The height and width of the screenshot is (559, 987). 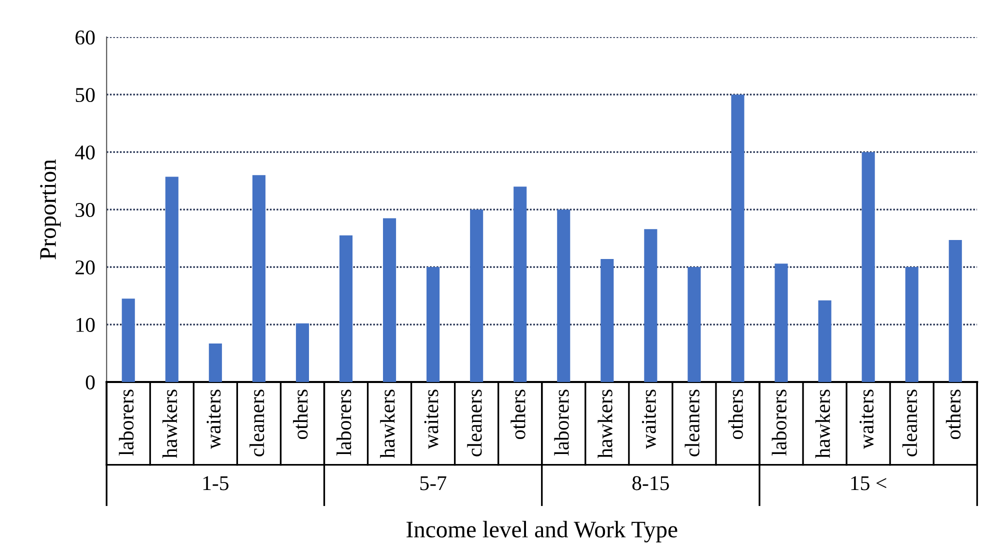 What do you see at coordinates (542, 531) in the screenshot?
I see `x-axis-title: Income level and Work Type` at bounding box center [542, 531].